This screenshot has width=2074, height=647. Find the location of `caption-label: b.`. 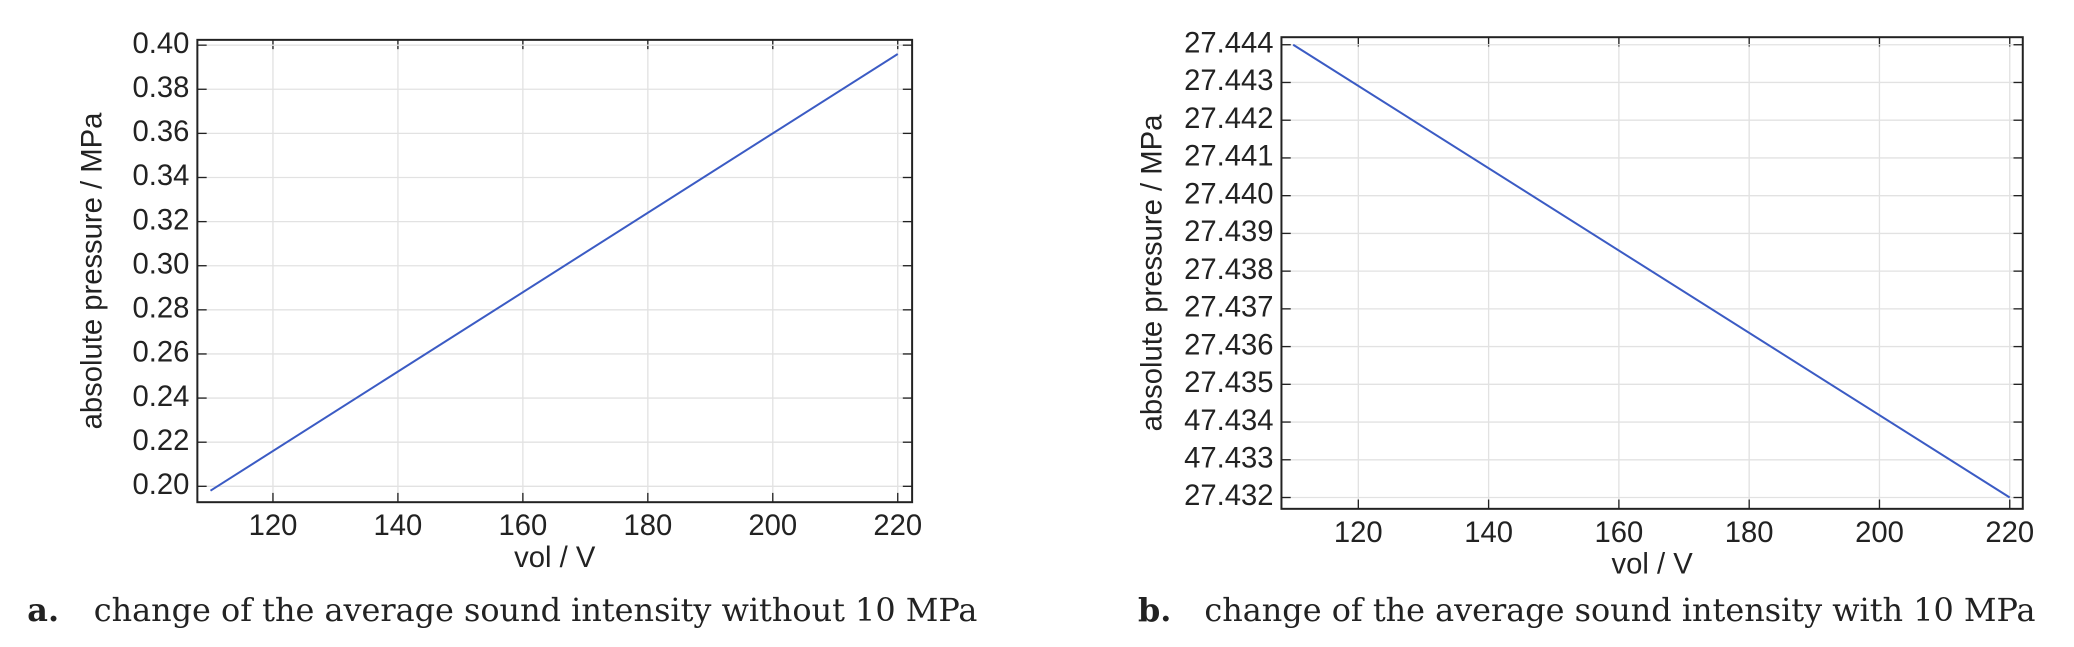

caption-label: b. is located at coordinates (1154, 610).